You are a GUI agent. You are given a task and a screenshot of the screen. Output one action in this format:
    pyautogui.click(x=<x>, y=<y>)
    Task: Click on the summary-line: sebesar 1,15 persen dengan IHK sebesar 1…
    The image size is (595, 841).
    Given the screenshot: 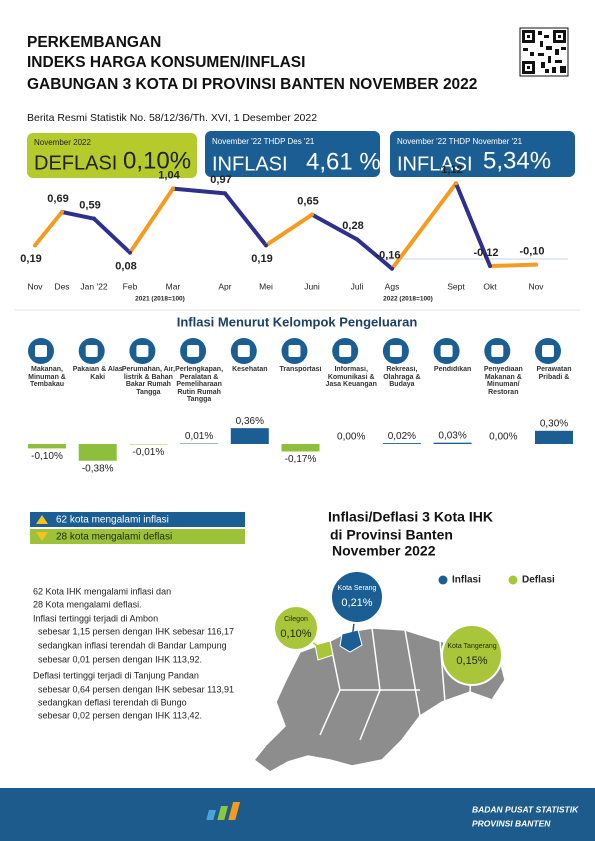 What is the action you would take?
    pyautogui.click(x=136, y=631)
    